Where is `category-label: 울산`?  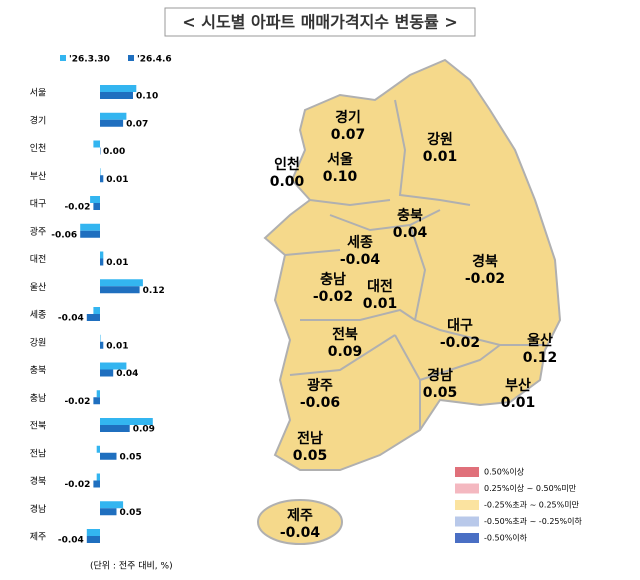 category-label: 울산 is located at coordinates (38, 287).